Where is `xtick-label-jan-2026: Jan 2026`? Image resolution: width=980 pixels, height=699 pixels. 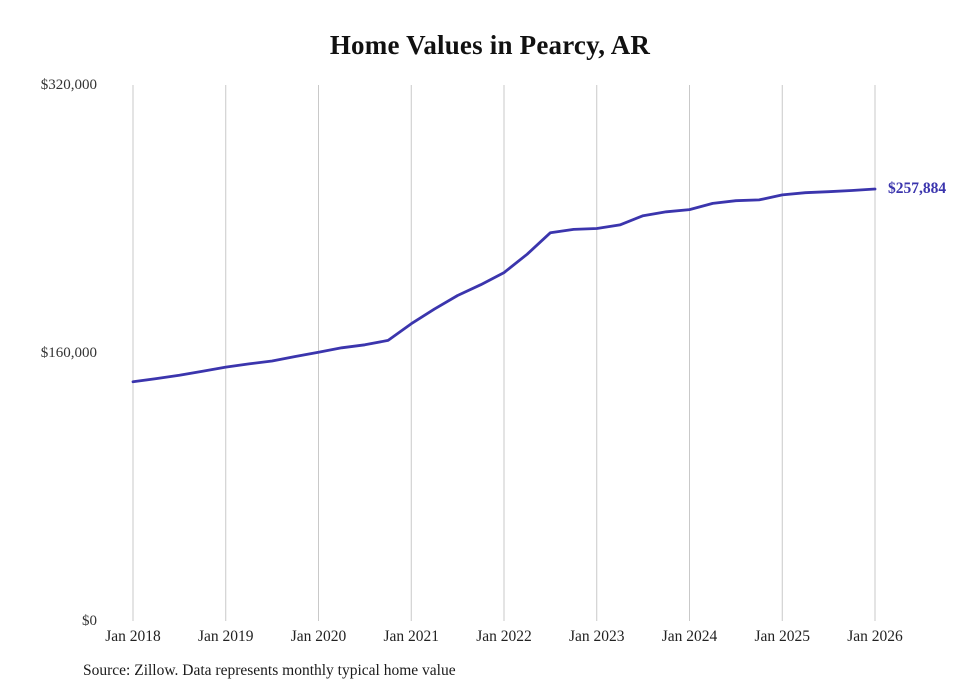 xtick-label-jan-2026: Jan 2026 is located at coordinates (875, 636).